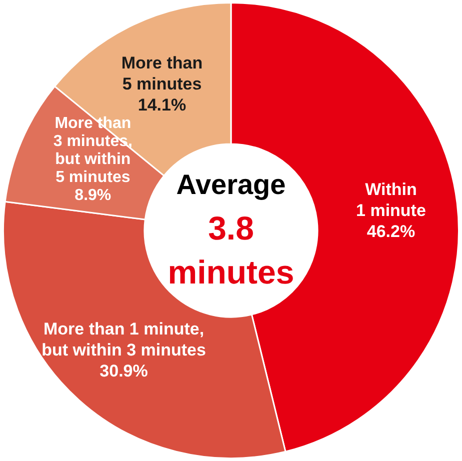 The height and width of the screenshot is (461, 462). I want to click on slice-label: More than 1 minute, but within 3 minutes, so click(124, 339).